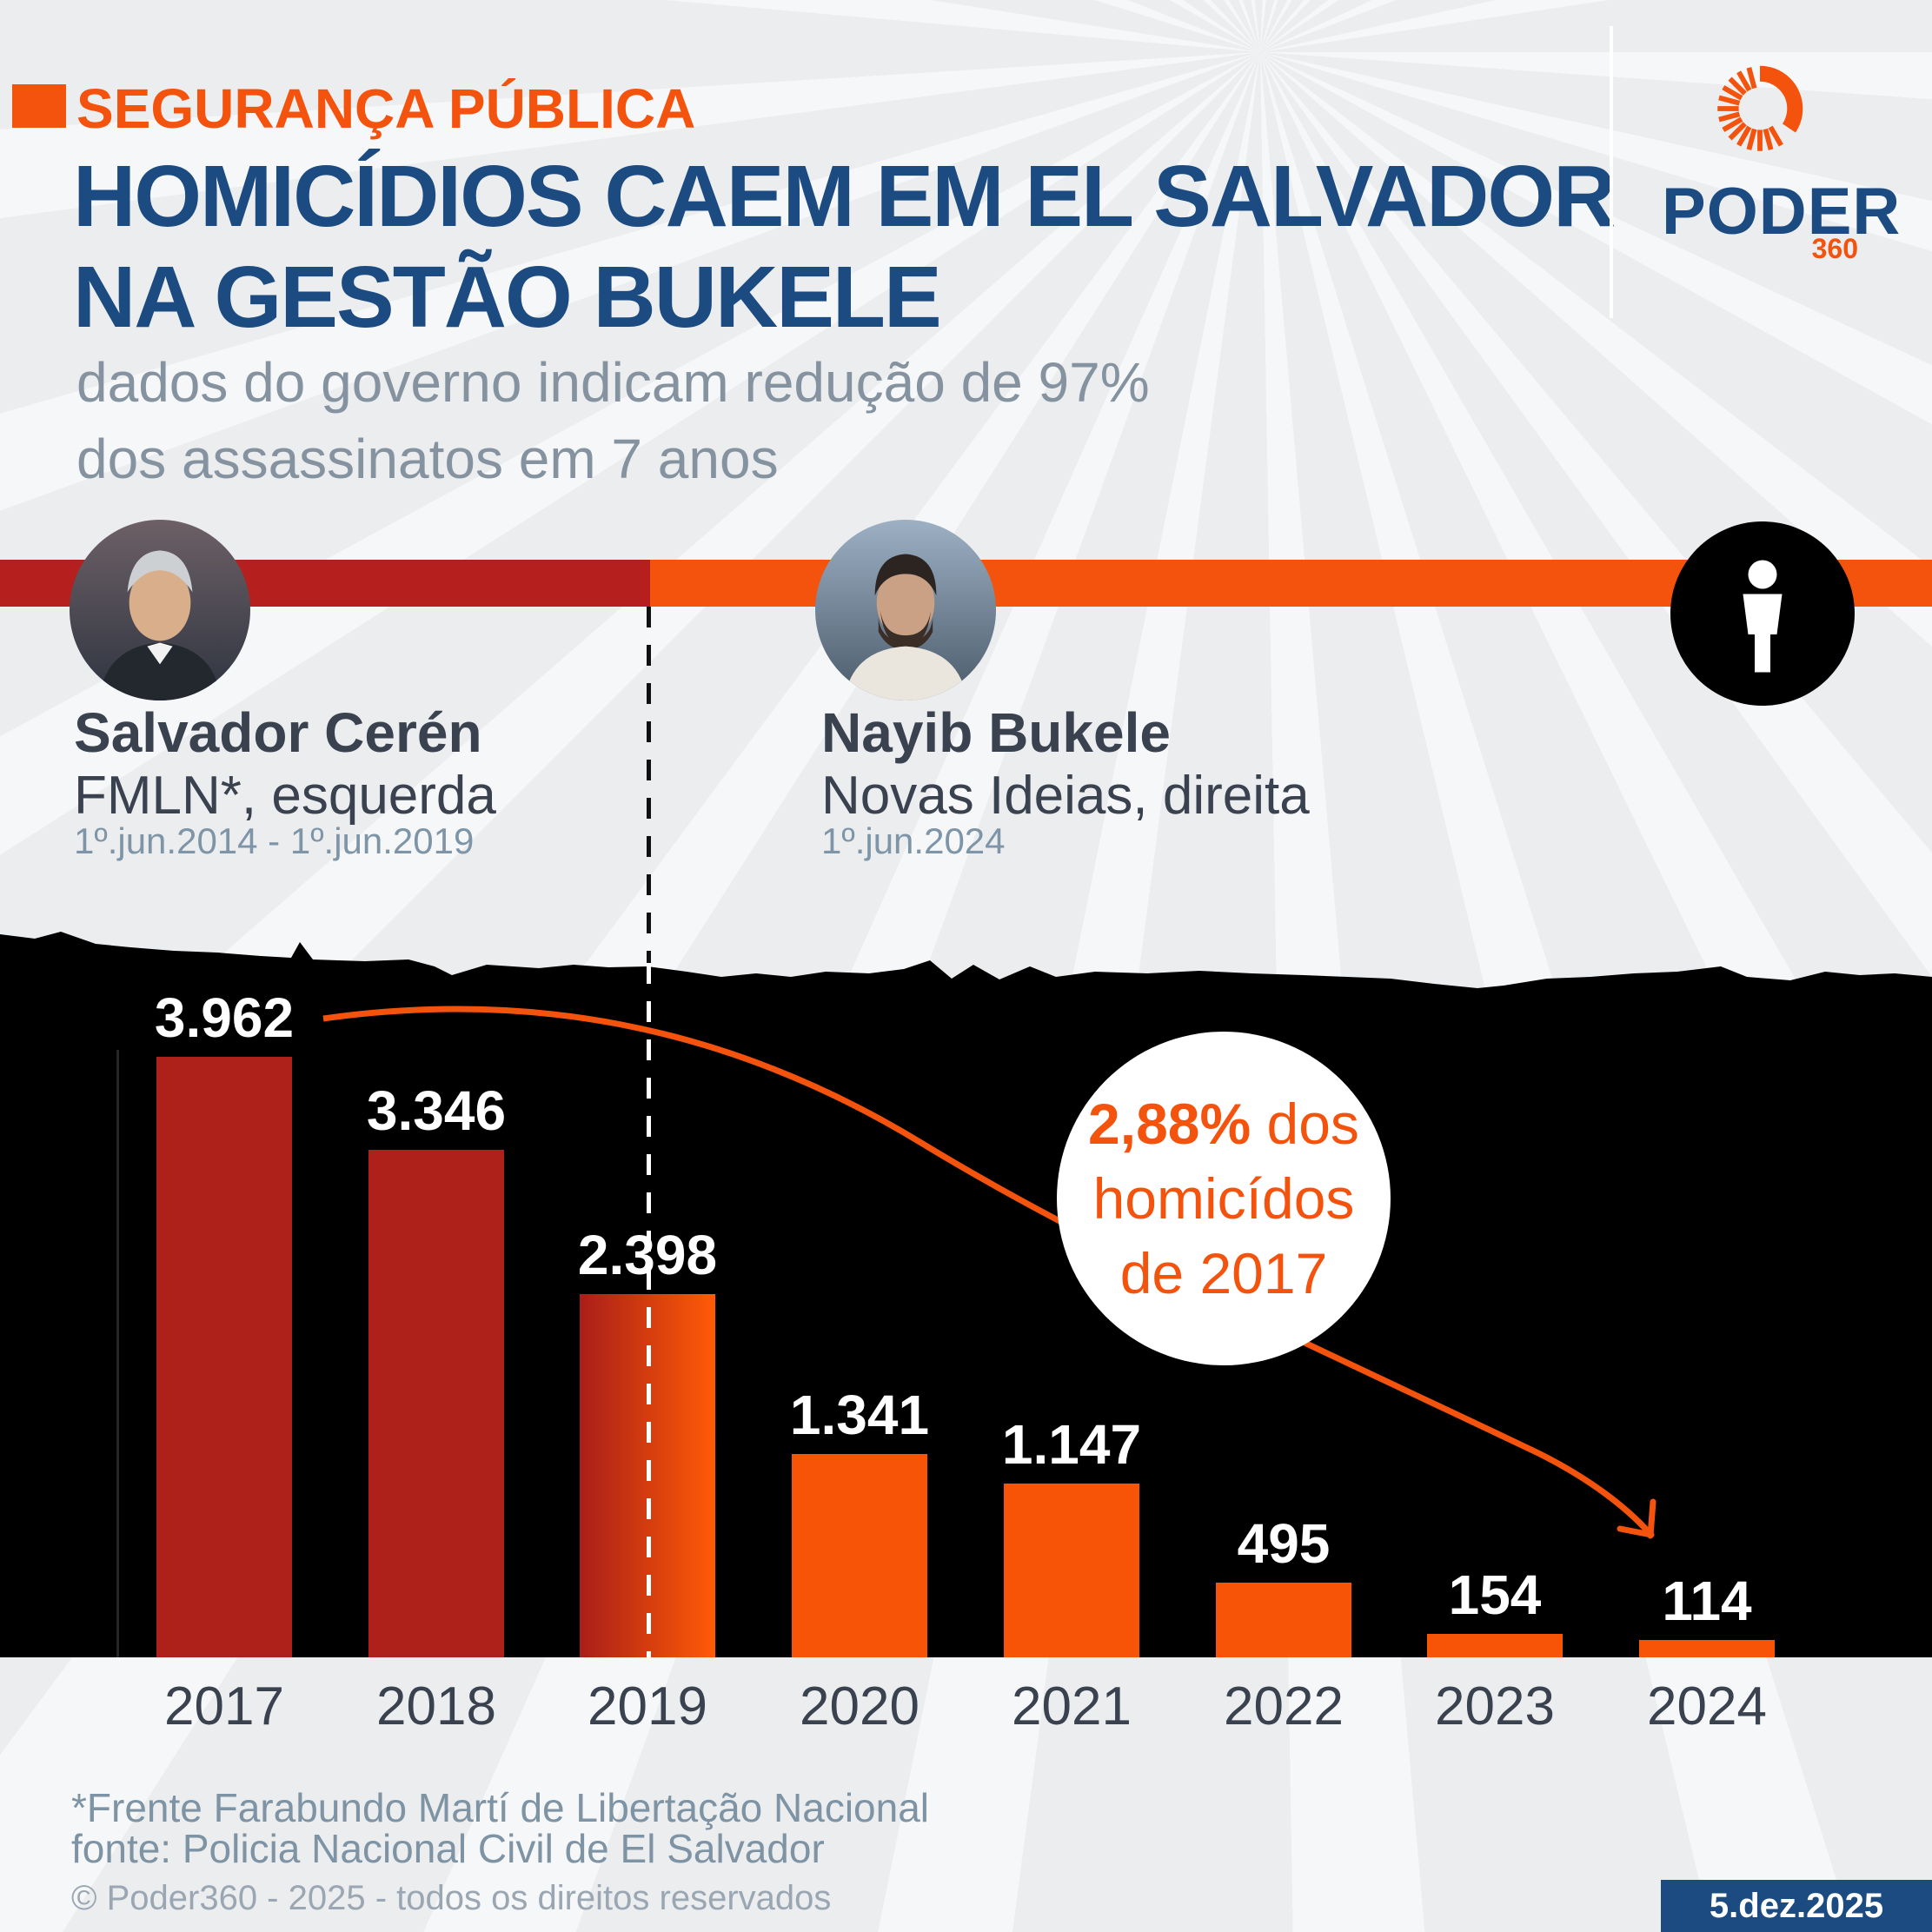 The image size is (1932, 1932). Describe the element at coordinates (1169, 1124) in the screenshot. I see `callout-bold-value: 2,88%` at that location.